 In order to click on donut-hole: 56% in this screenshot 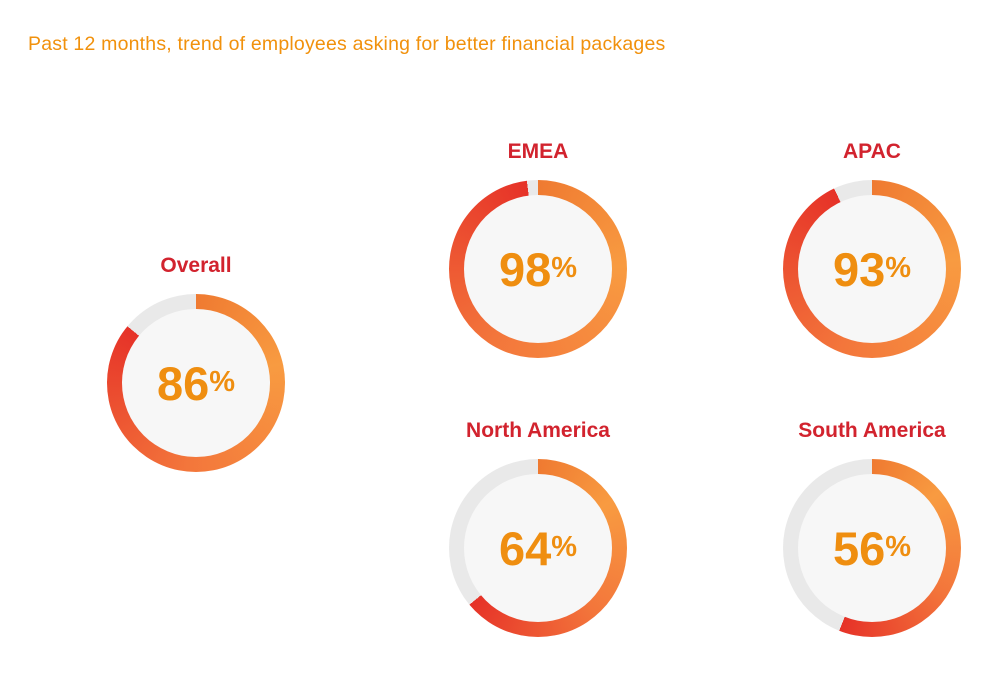, I will do `click(872, 548)`.